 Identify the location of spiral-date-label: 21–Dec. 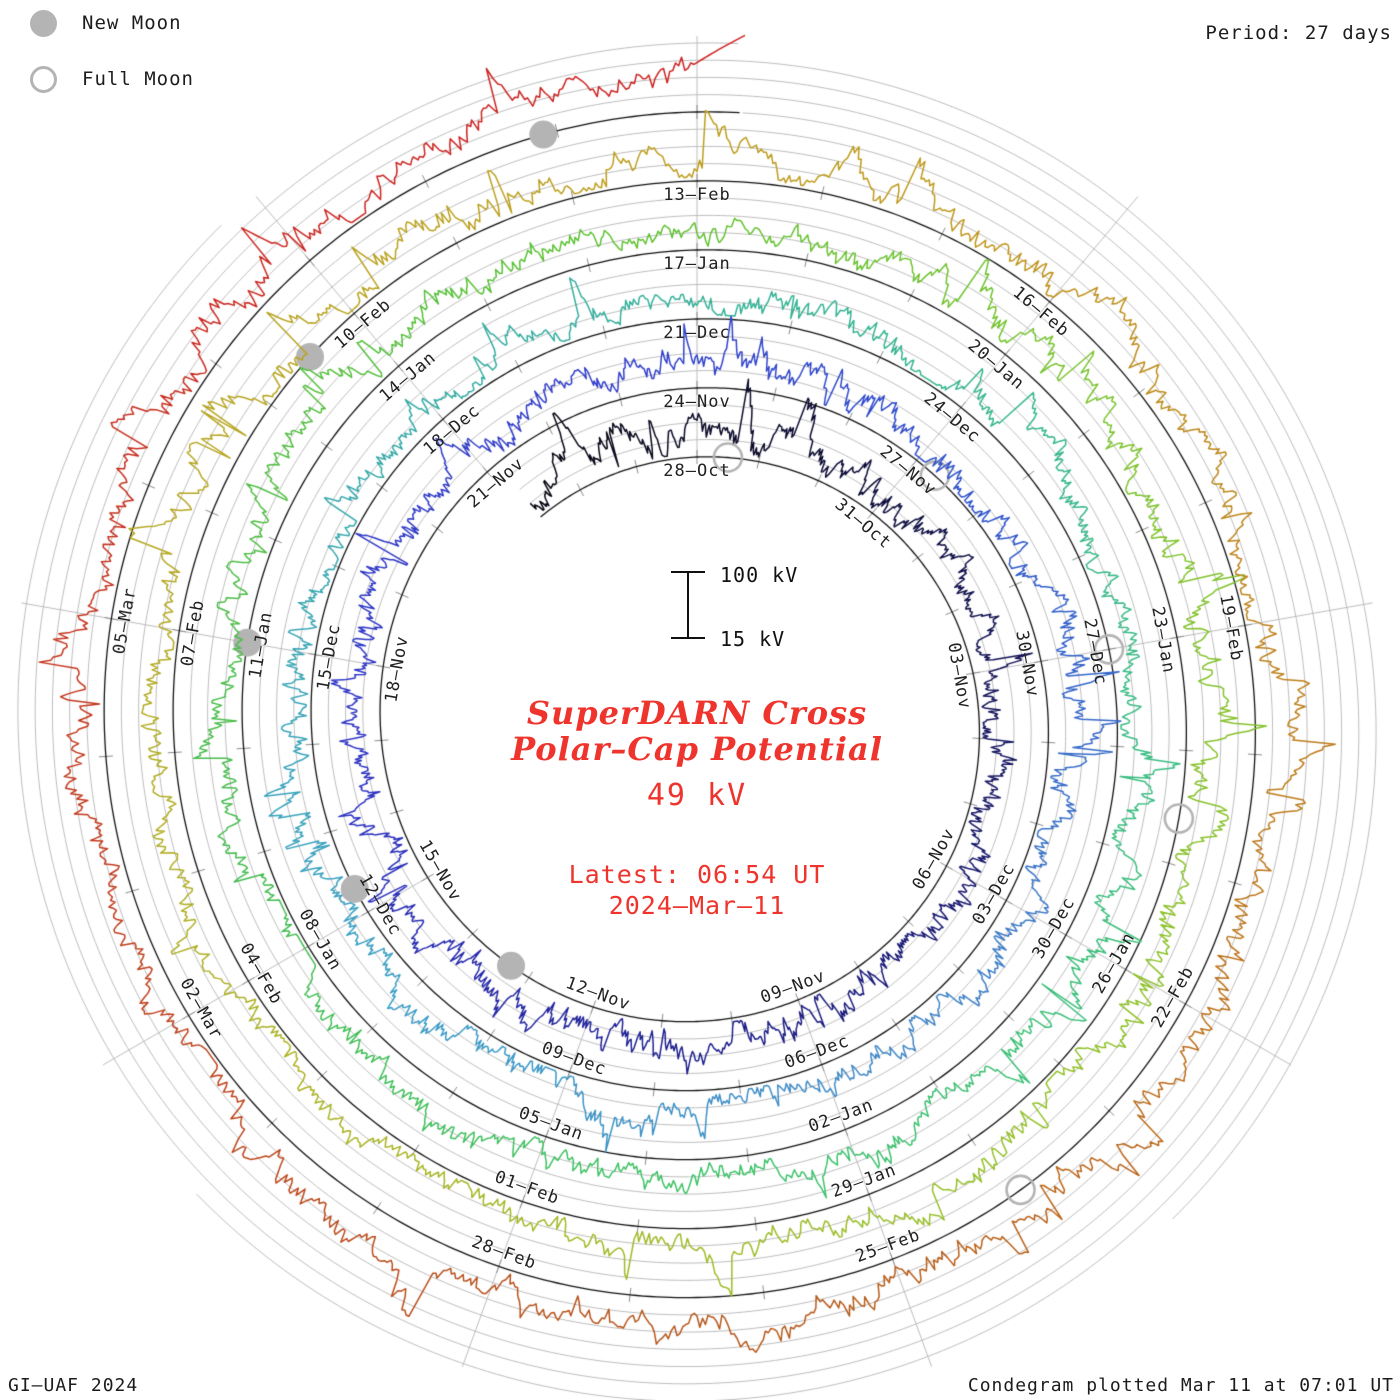
(697, 333).